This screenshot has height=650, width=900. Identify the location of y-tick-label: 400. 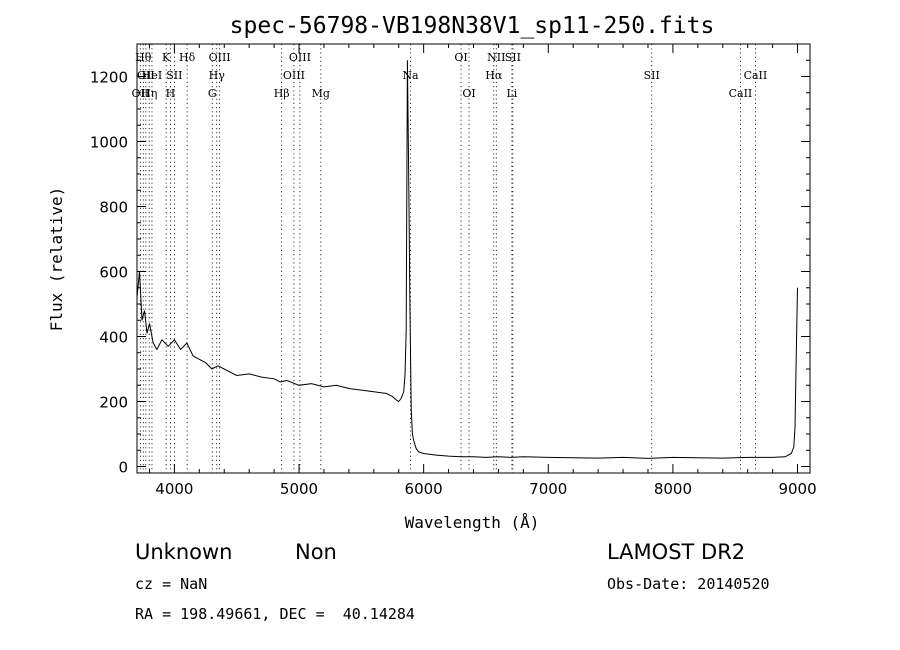
(113, 338).